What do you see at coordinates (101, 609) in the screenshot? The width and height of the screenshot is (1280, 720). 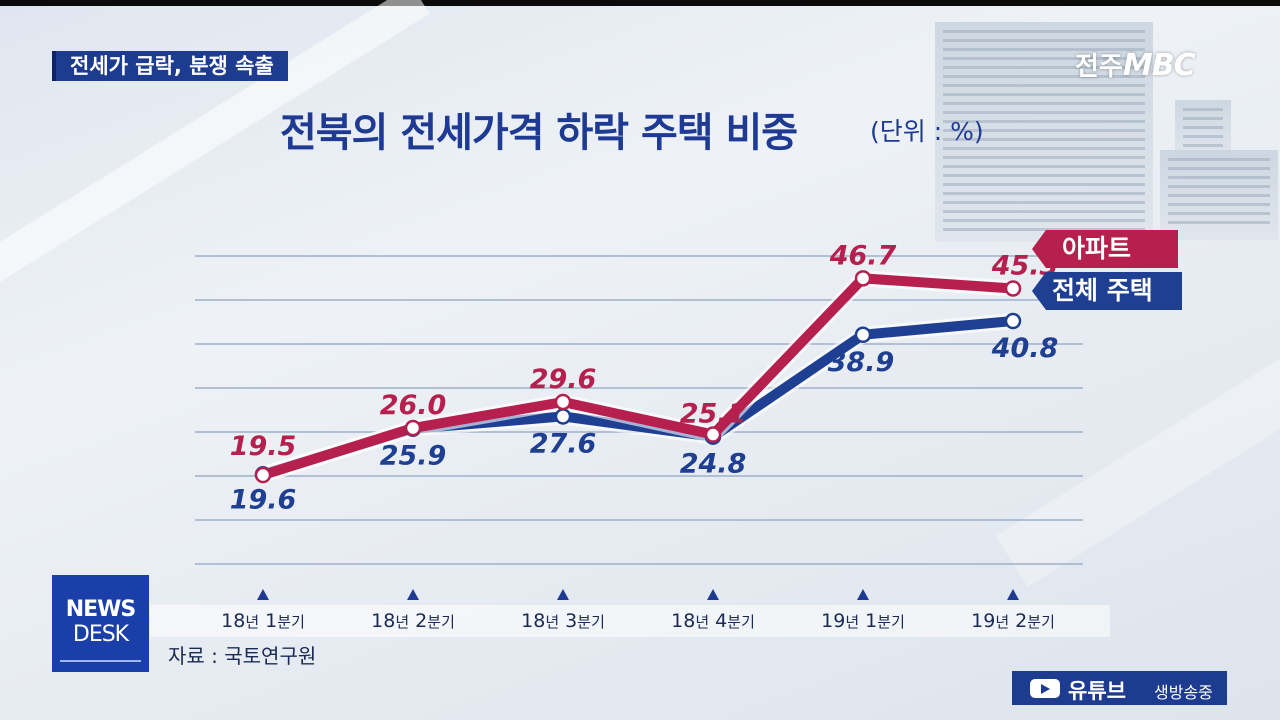 I see `news-badge-line1: NEWS` at bounding box center [101, 609].